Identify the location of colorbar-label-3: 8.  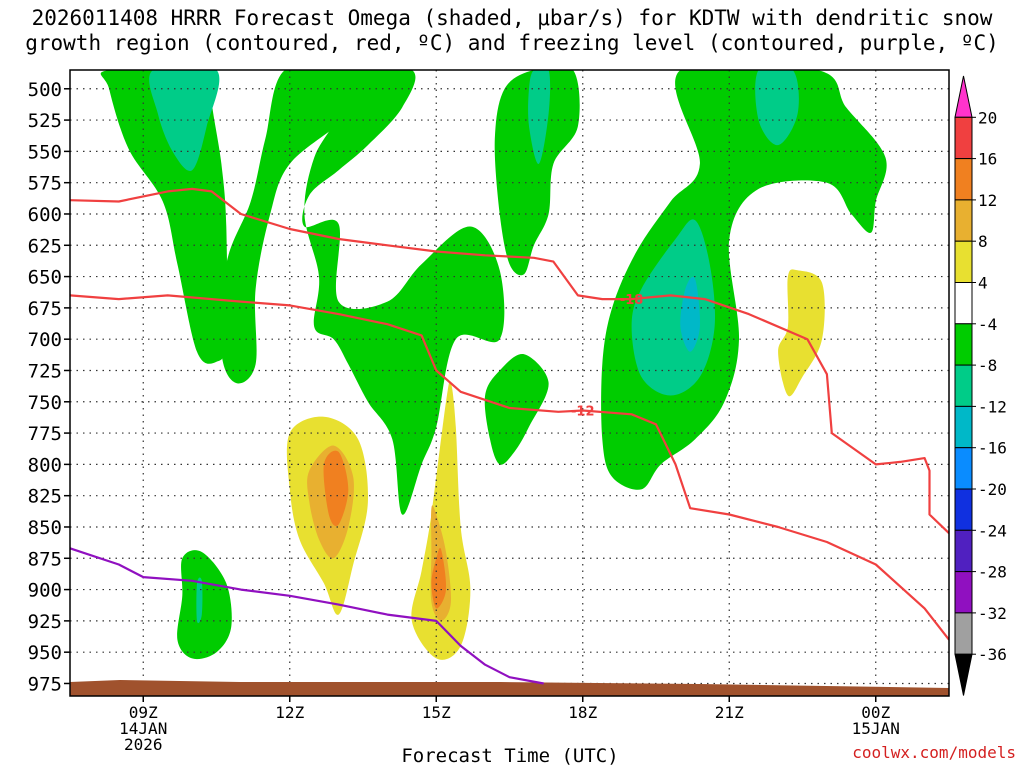
(983, 241).